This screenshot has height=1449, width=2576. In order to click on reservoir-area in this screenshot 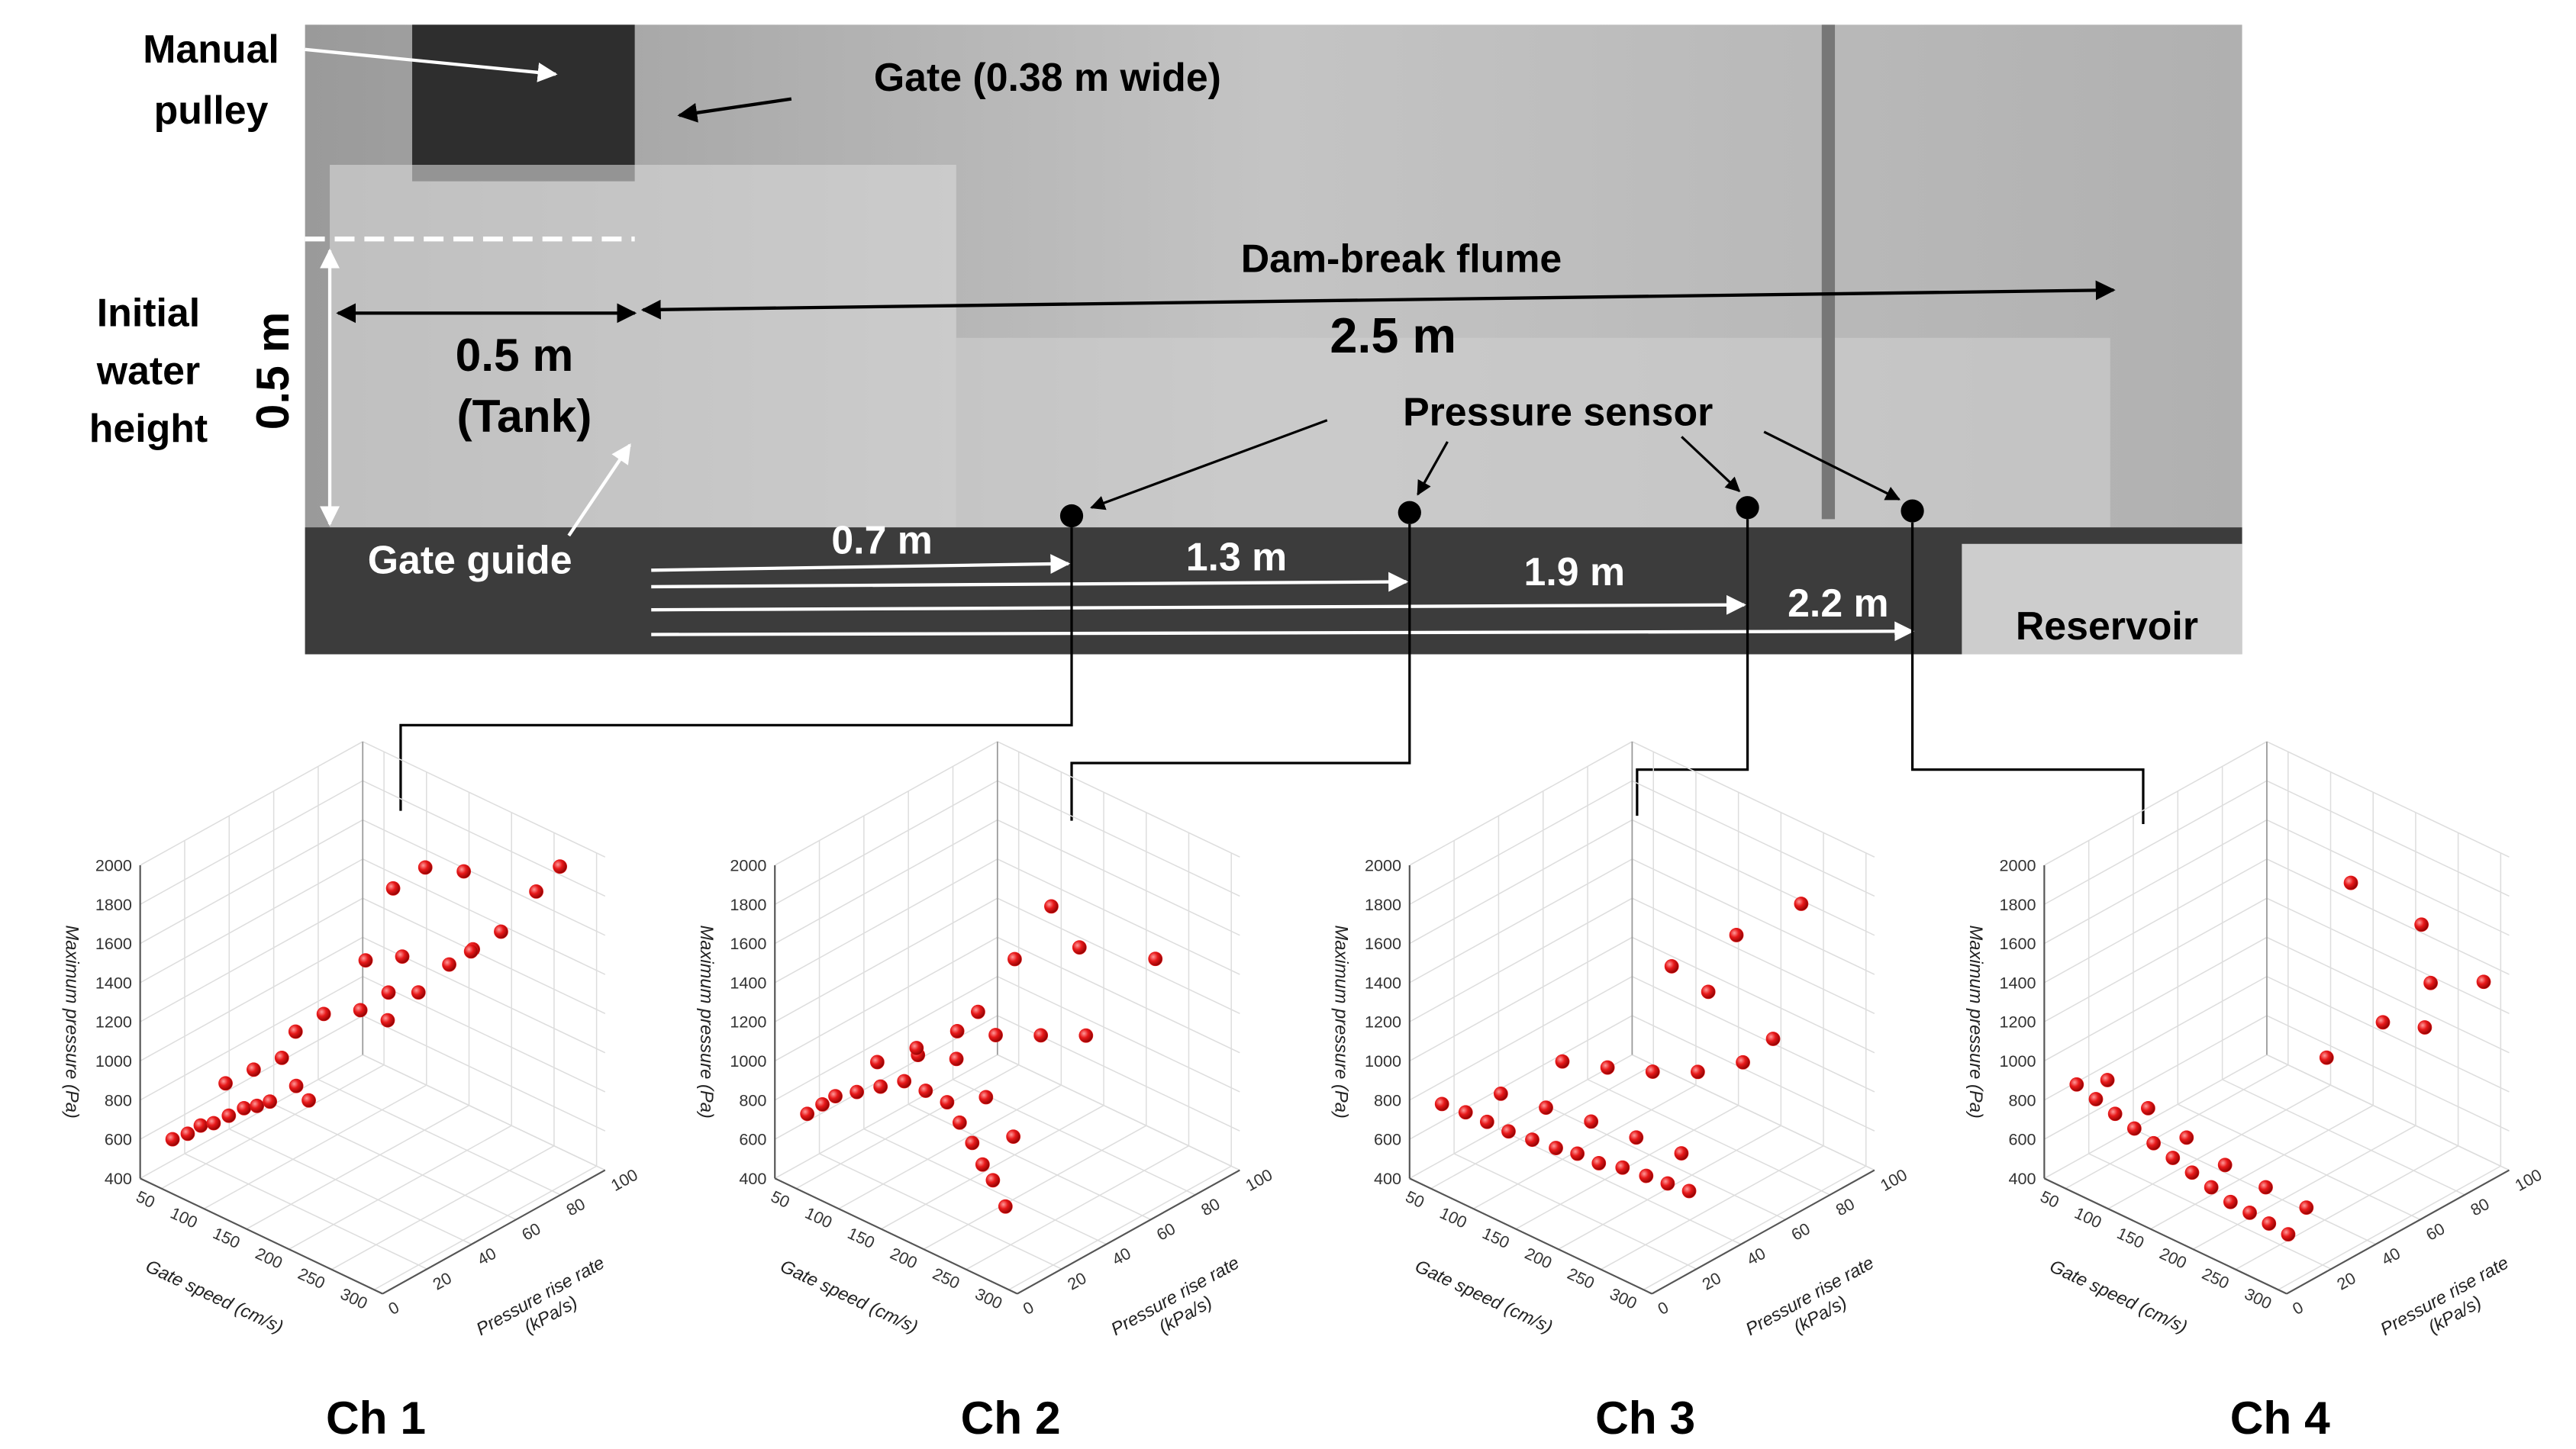, I will do `click(2102, 599)`.